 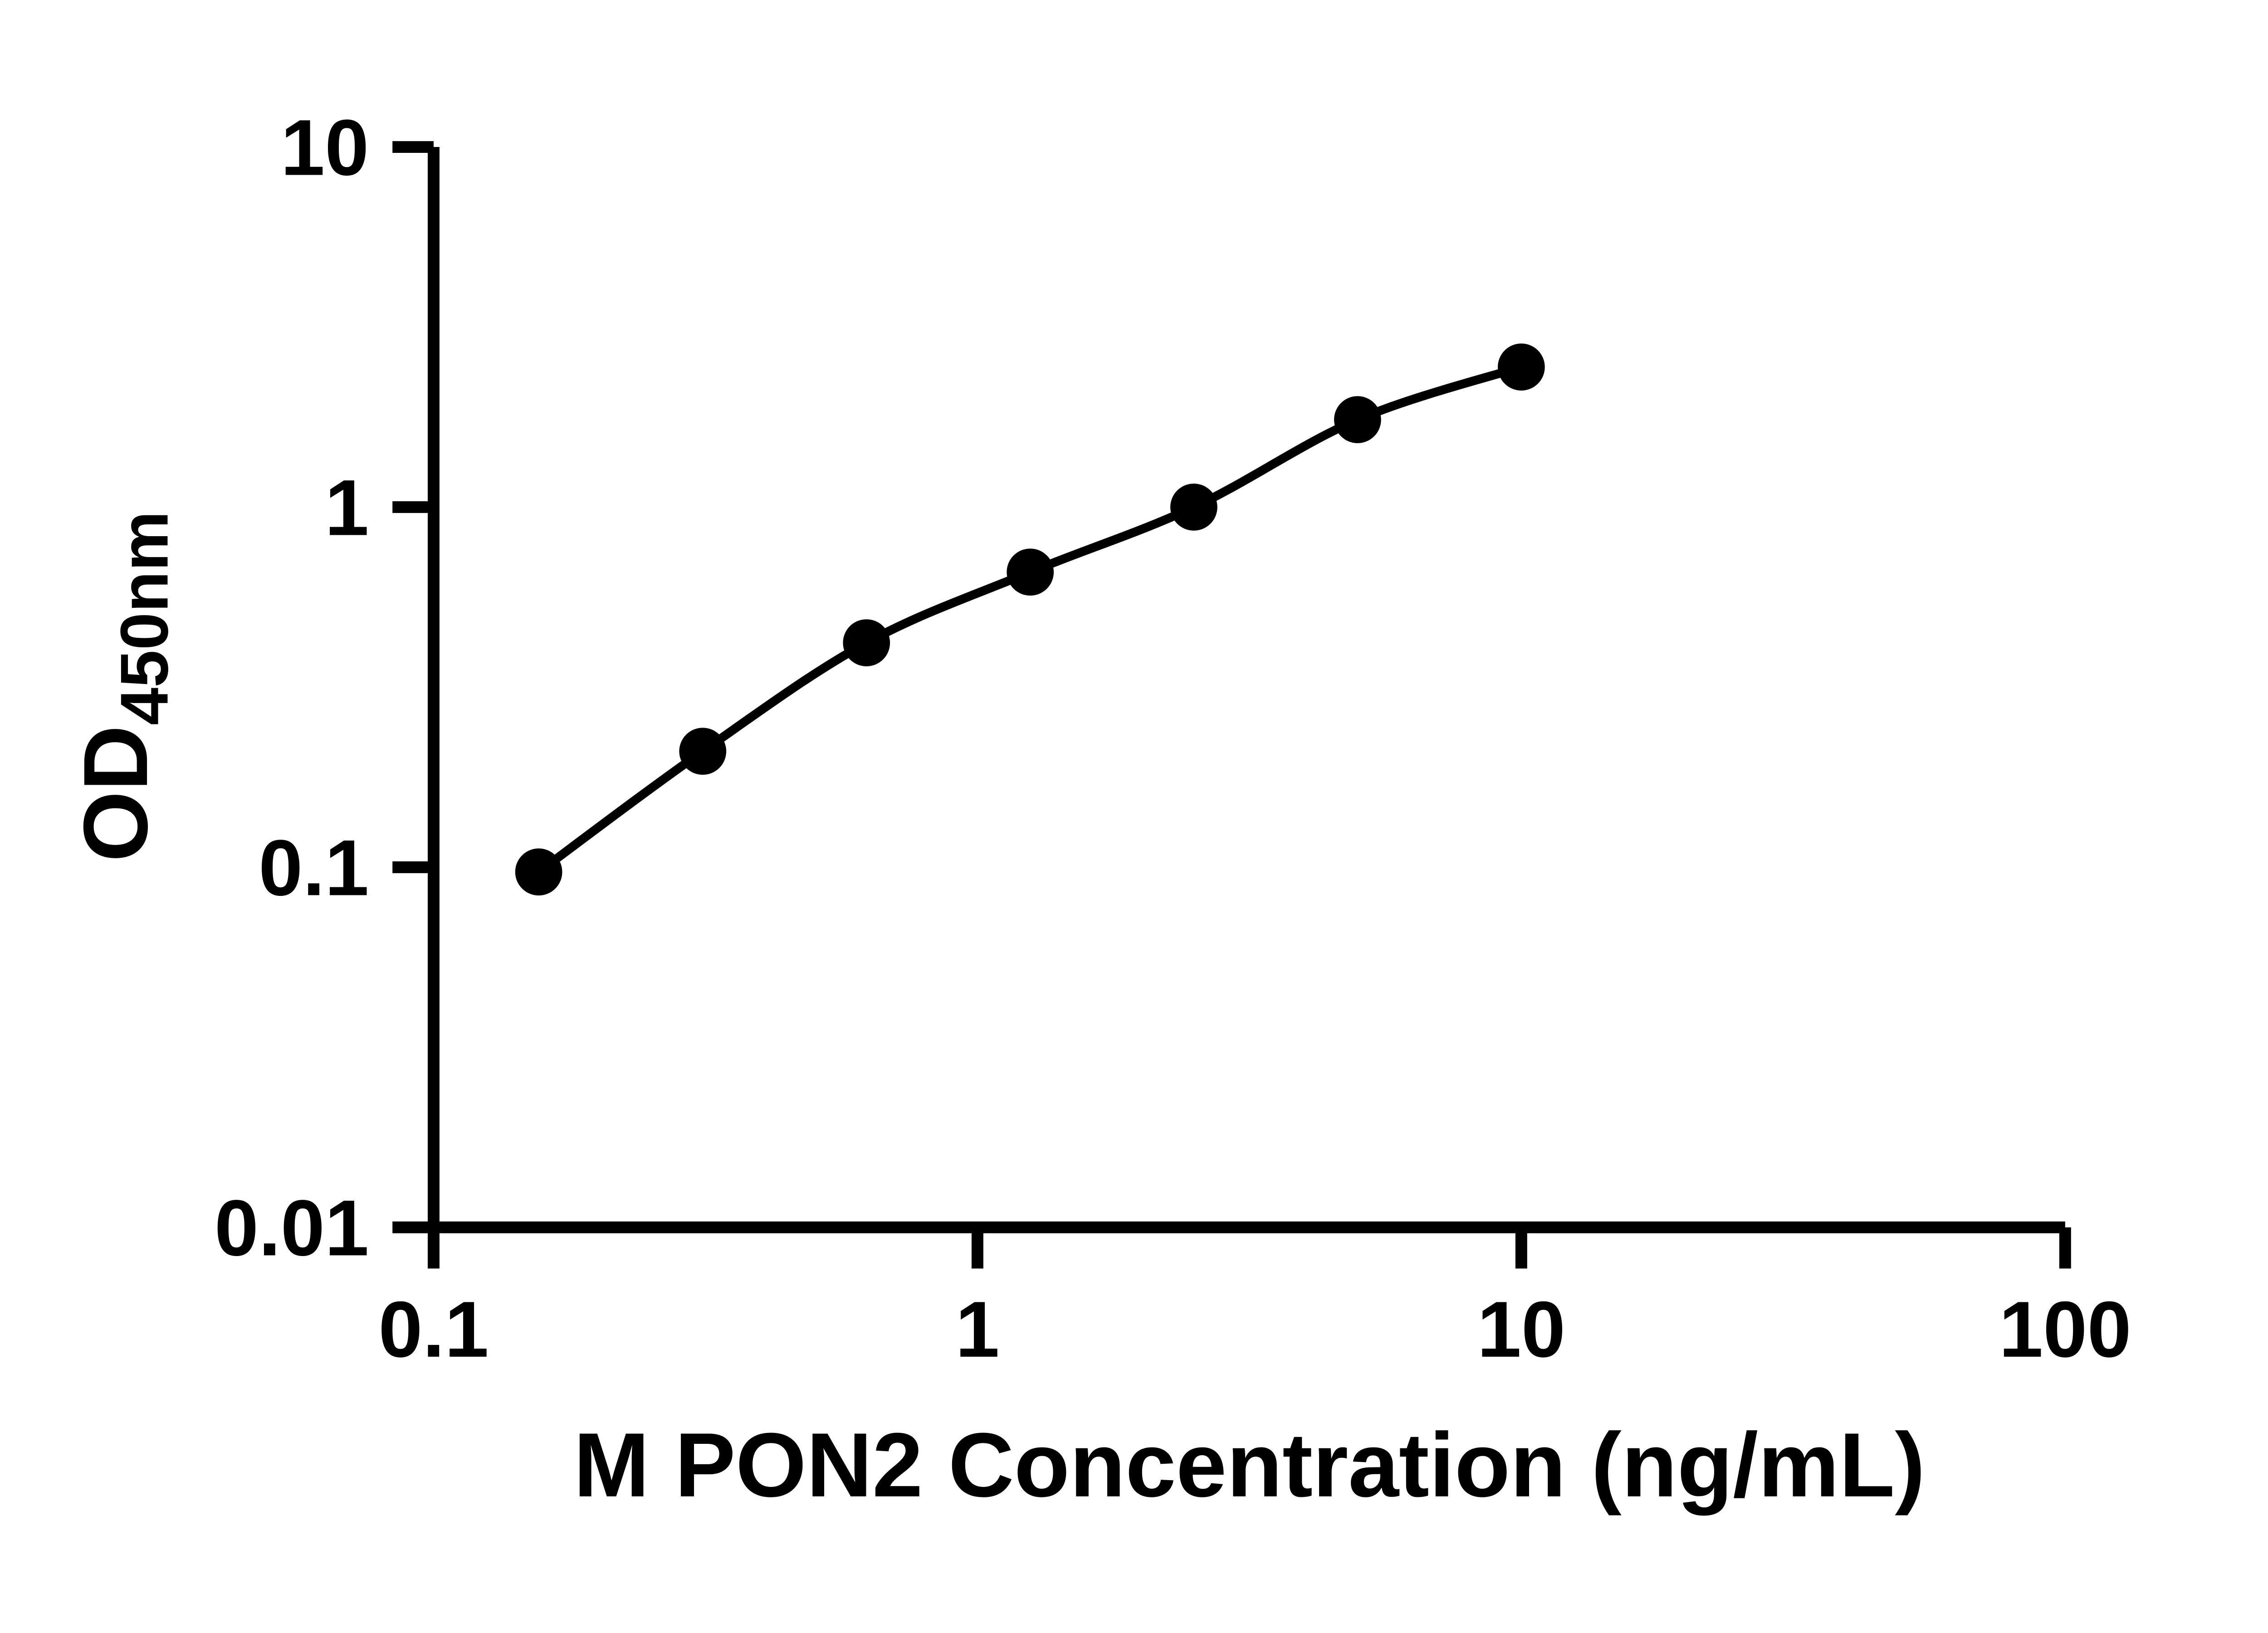 What do you see at coordinates (292, 1228) in the screenshot?
I see `y-tick-label: 0.01` at bounding box center [292, 1228].